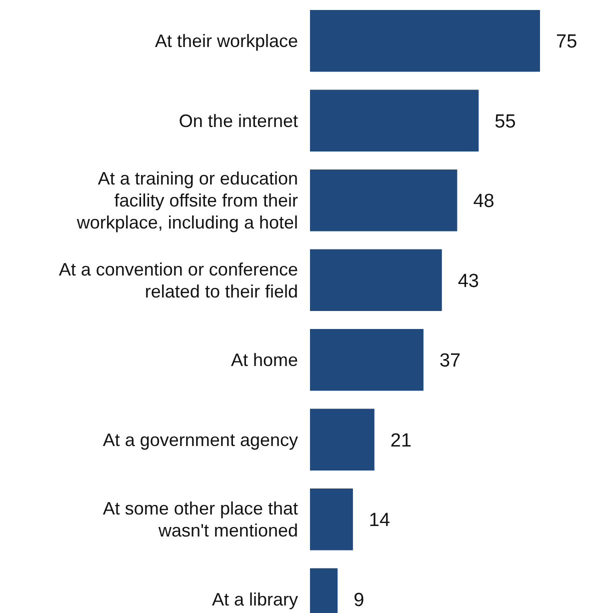 The width and height of the screenshot is (592, 613). I want to click on y-tick-label: At some other place that wasn't mentioned, so click(200, 519).